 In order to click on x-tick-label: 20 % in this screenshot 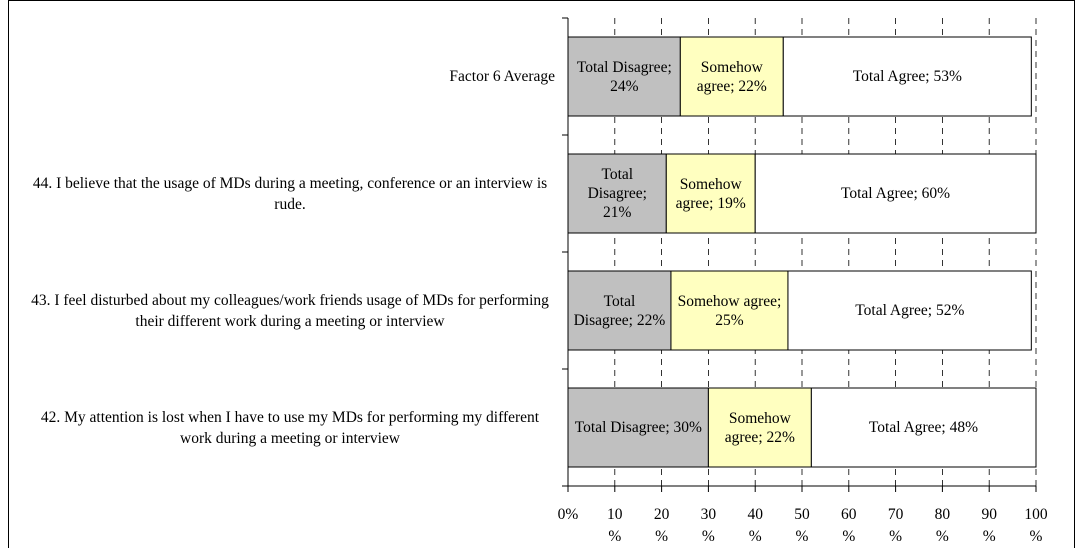, I will do `click(661, 525)`.